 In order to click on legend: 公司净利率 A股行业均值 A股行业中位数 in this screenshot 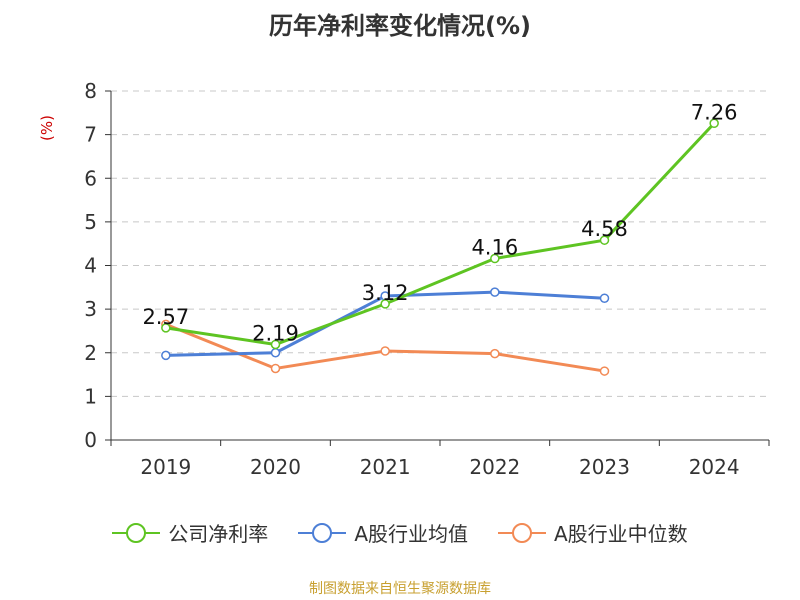, I will do `click(400, 532)`.